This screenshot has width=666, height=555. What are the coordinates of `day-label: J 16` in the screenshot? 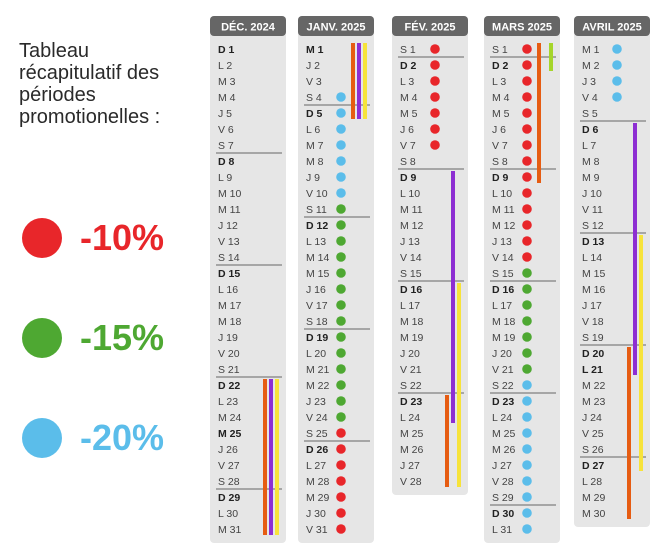 It's located at (316, 290).